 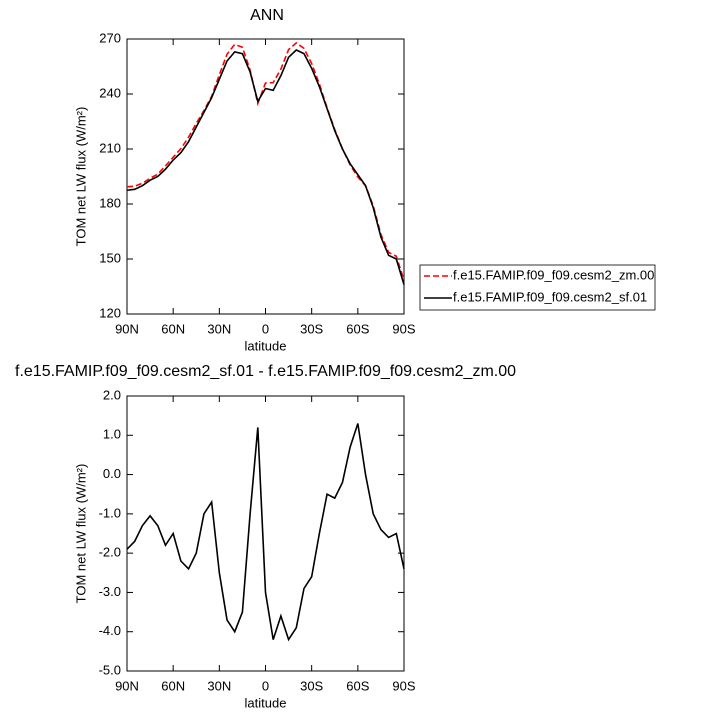 I want to click on legend-label: f.e15.FAMIP.f09_f09.cesm2_sf.01, so click(x=550, y=296).